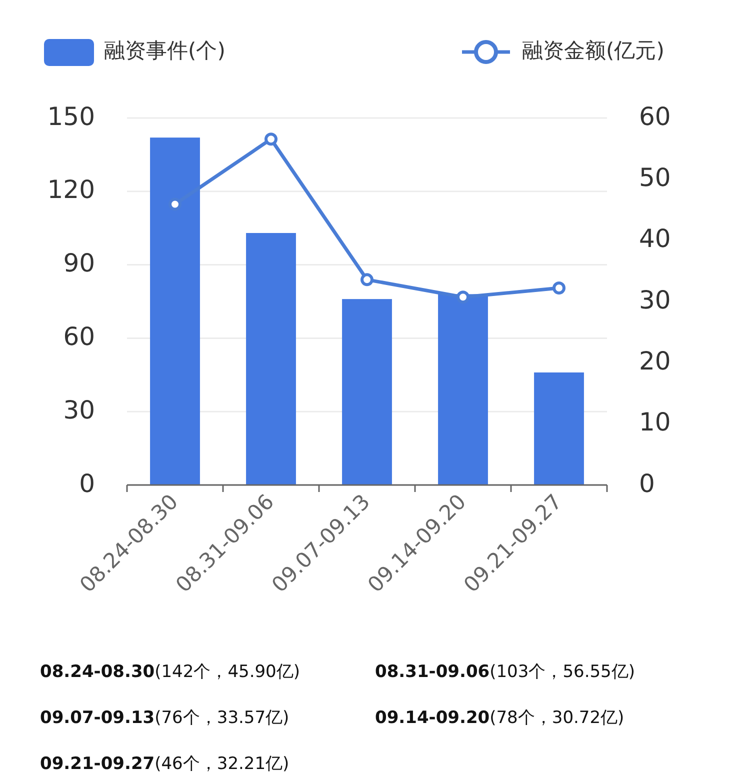  Describe the element at coordinates (655, 177) in the screenshot. I see `y2-tick-label: 50` at that location.